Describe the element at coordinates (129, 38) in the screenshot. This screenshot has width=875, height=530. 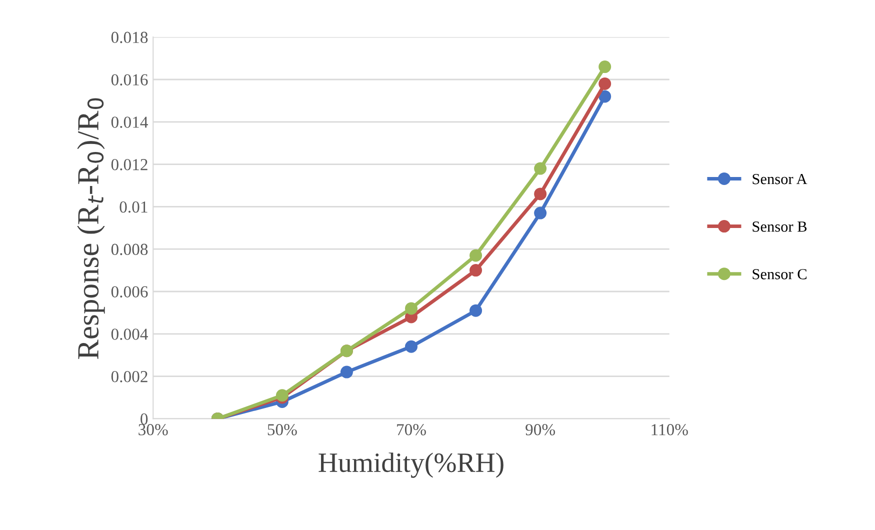
I see `y-tick-label: 0.018` at that location.